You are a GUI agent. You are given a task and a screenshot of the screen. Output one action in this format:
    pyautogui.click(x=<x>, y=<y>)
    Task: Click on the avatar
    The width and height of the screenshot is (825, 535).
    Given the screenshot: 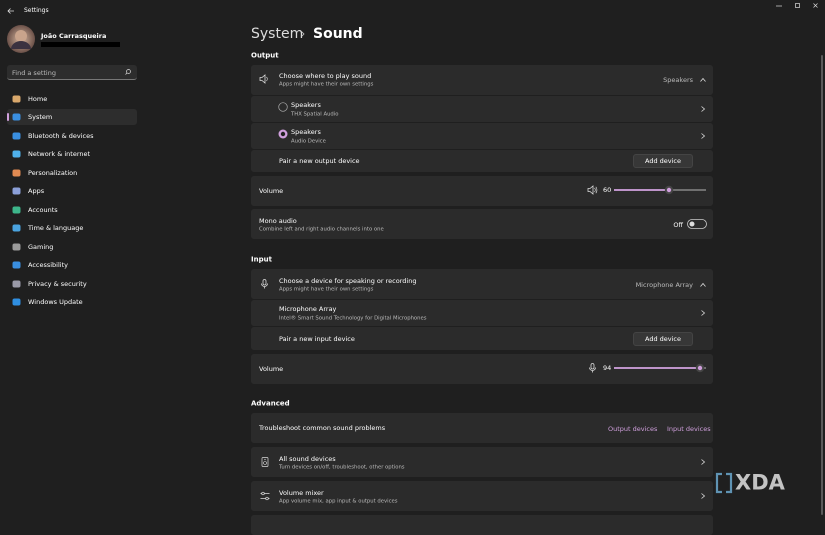 What is the action you would take?
    pyautogui.click(x=21, y=39)
    